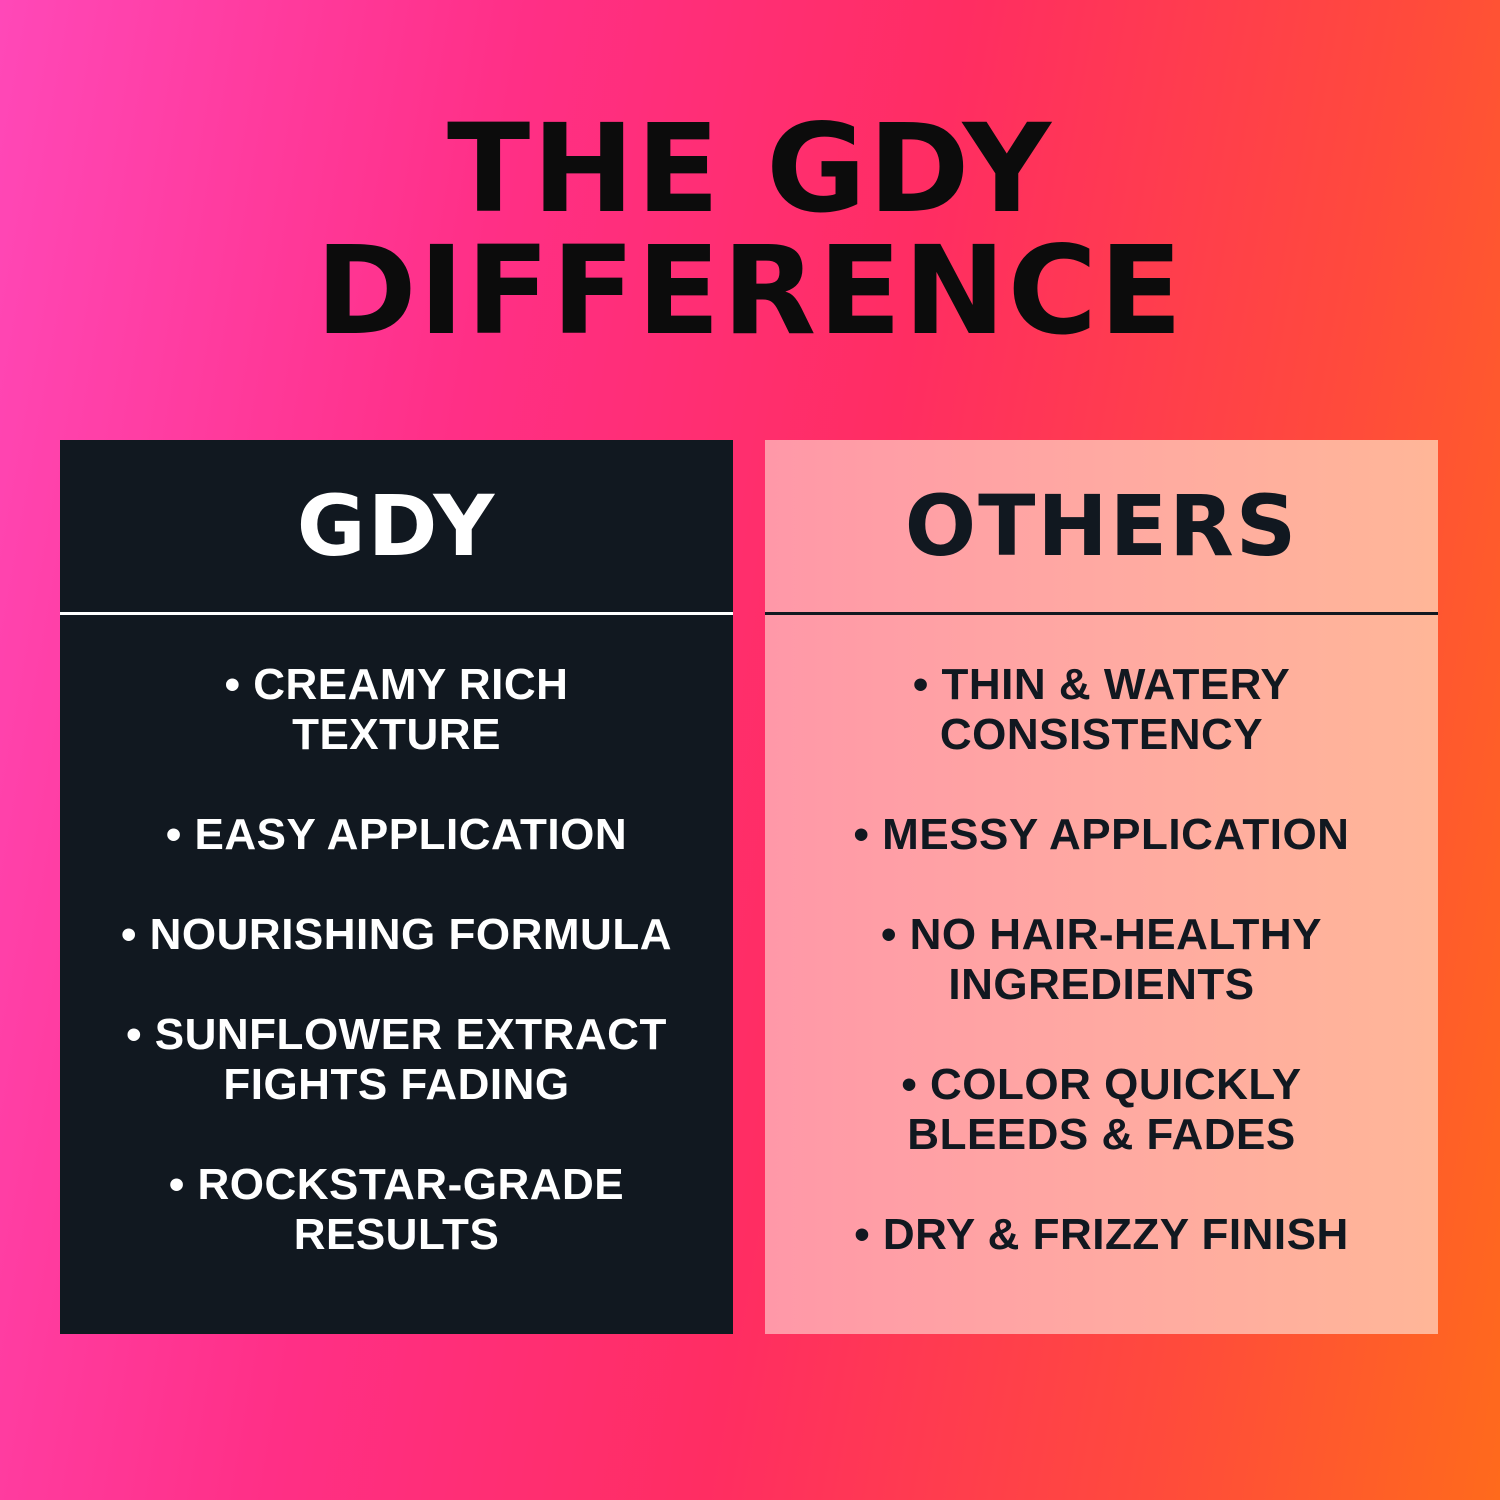  I want to click on gdy-list-item: • CREAMY RICH TEXTURE, so click(396, 710).